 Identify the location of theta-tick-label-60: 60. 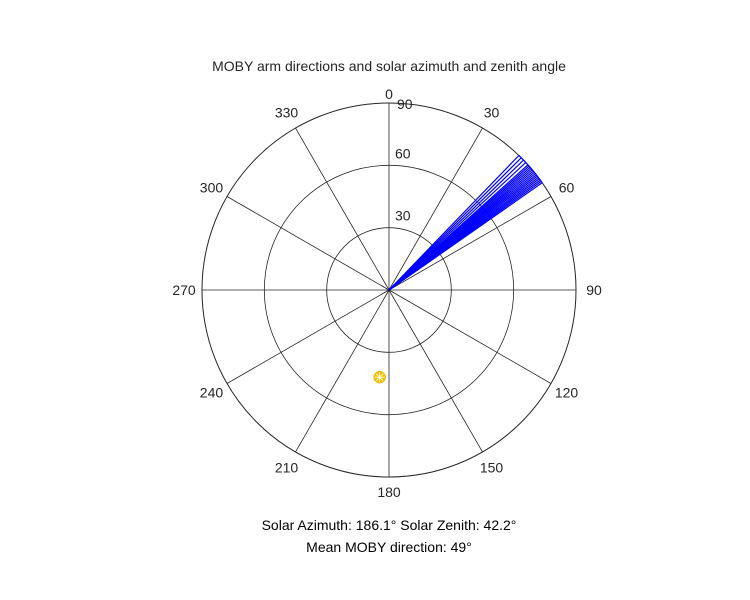
(567, 188).